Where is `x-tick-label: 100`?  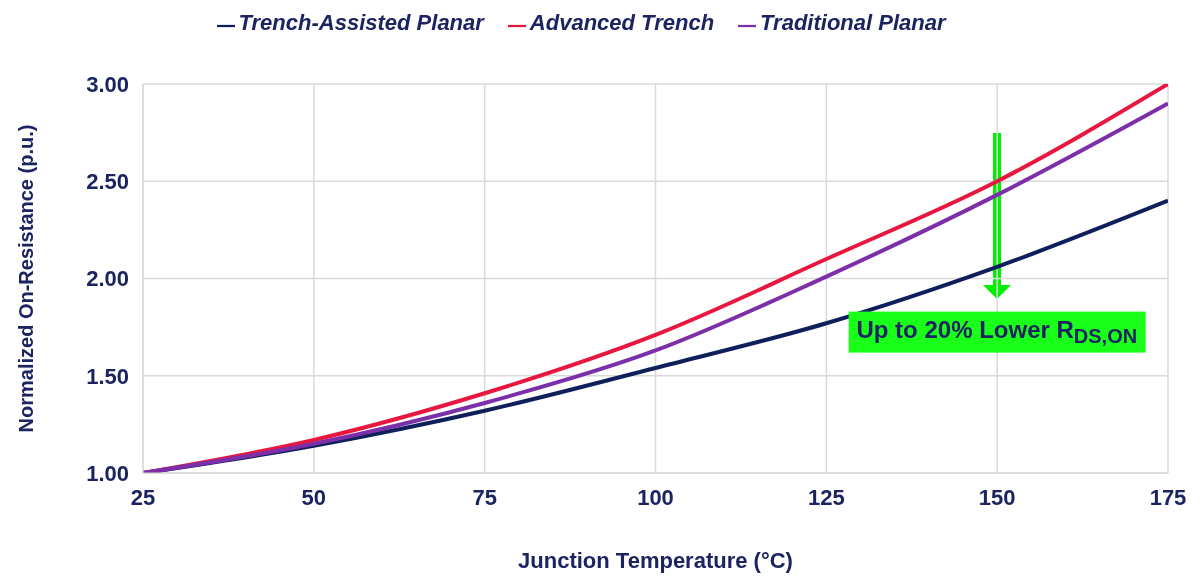 x-tick-label: 100 is located at coordinates (655, 497).